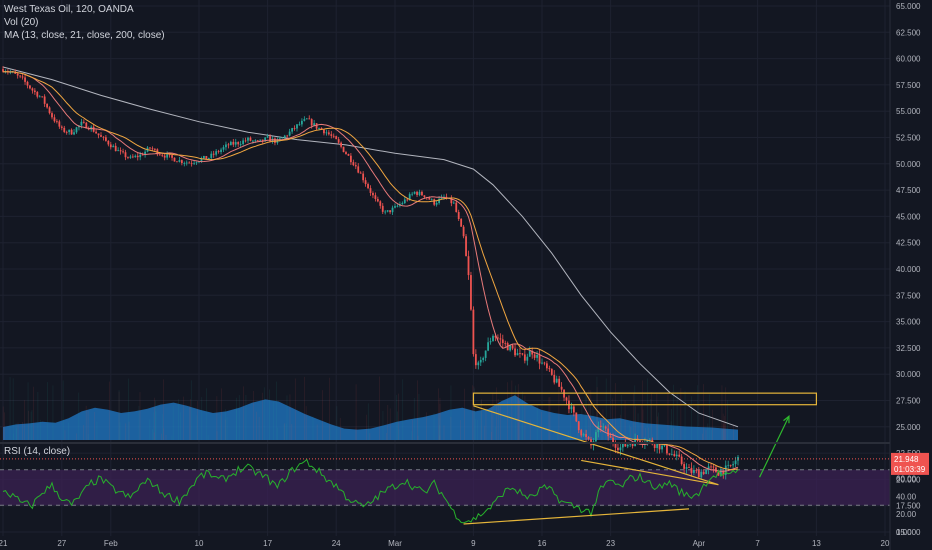  I want to click on countdown-tag: 01:03:39, so click(910, 469).